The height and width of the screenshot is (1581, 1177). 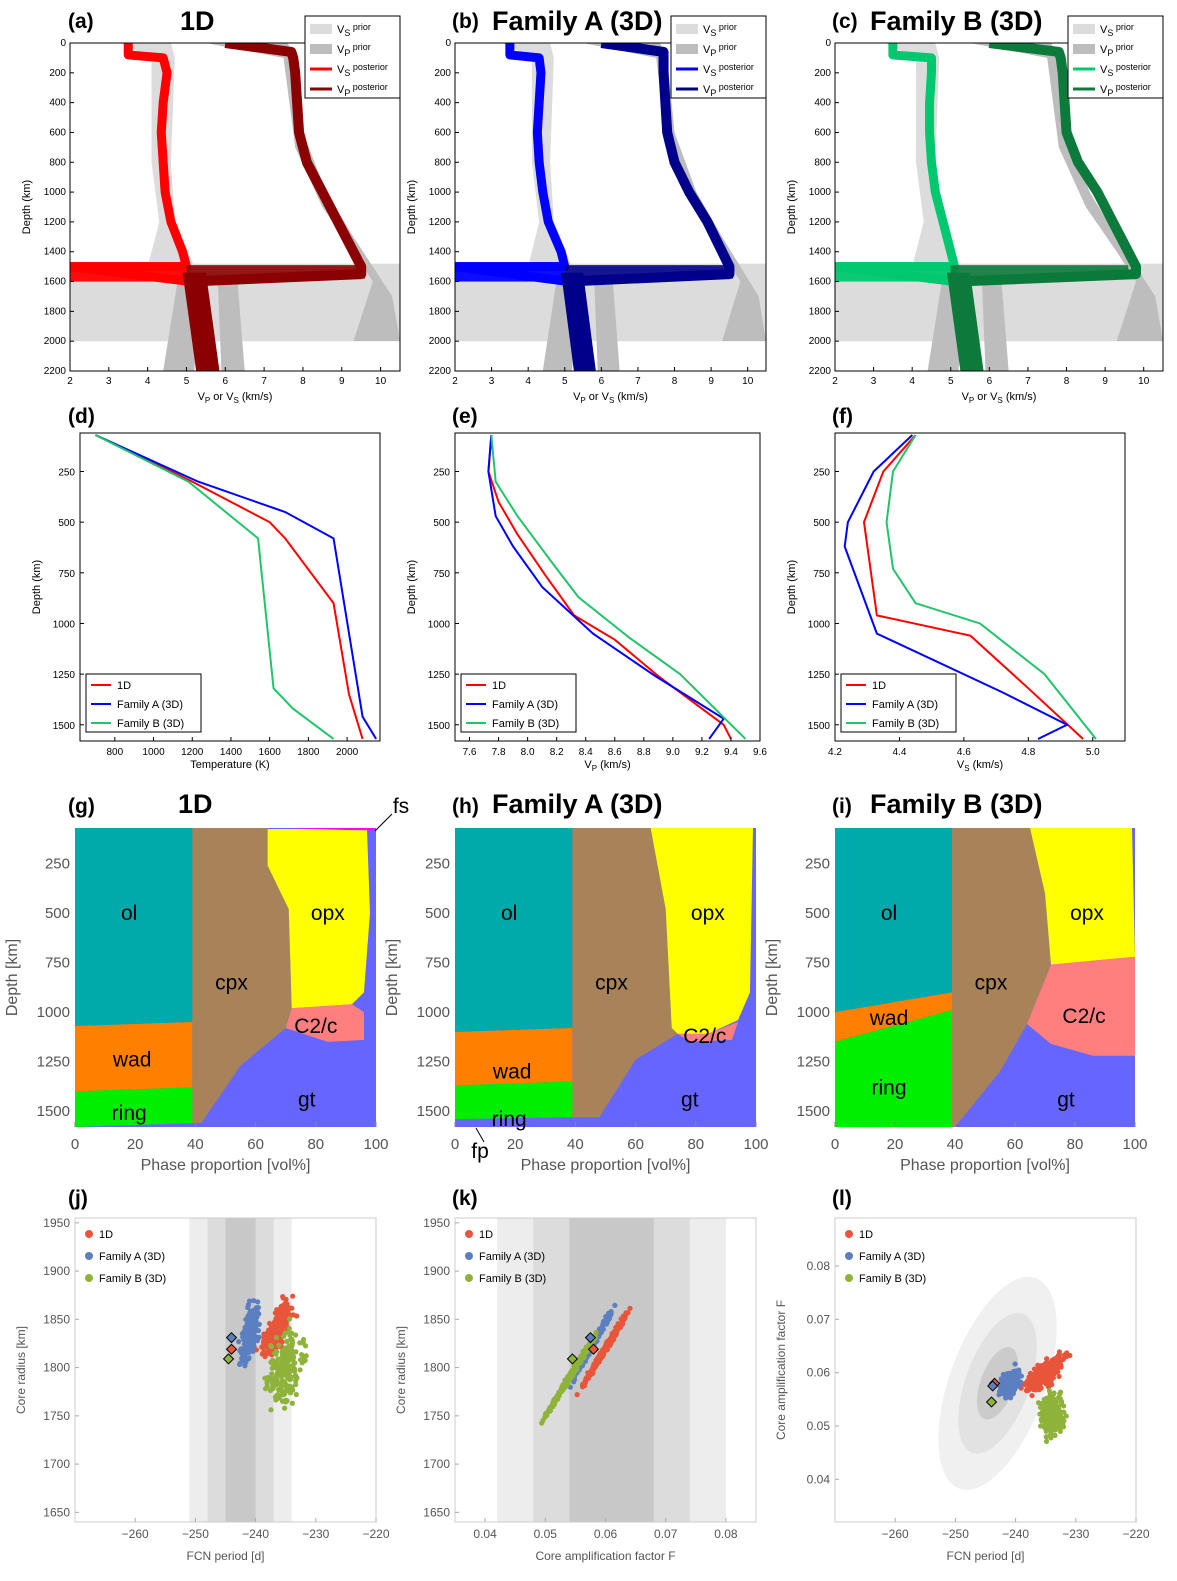 I want to click on x-tick-label: 20, so click(x=135, y=1144).